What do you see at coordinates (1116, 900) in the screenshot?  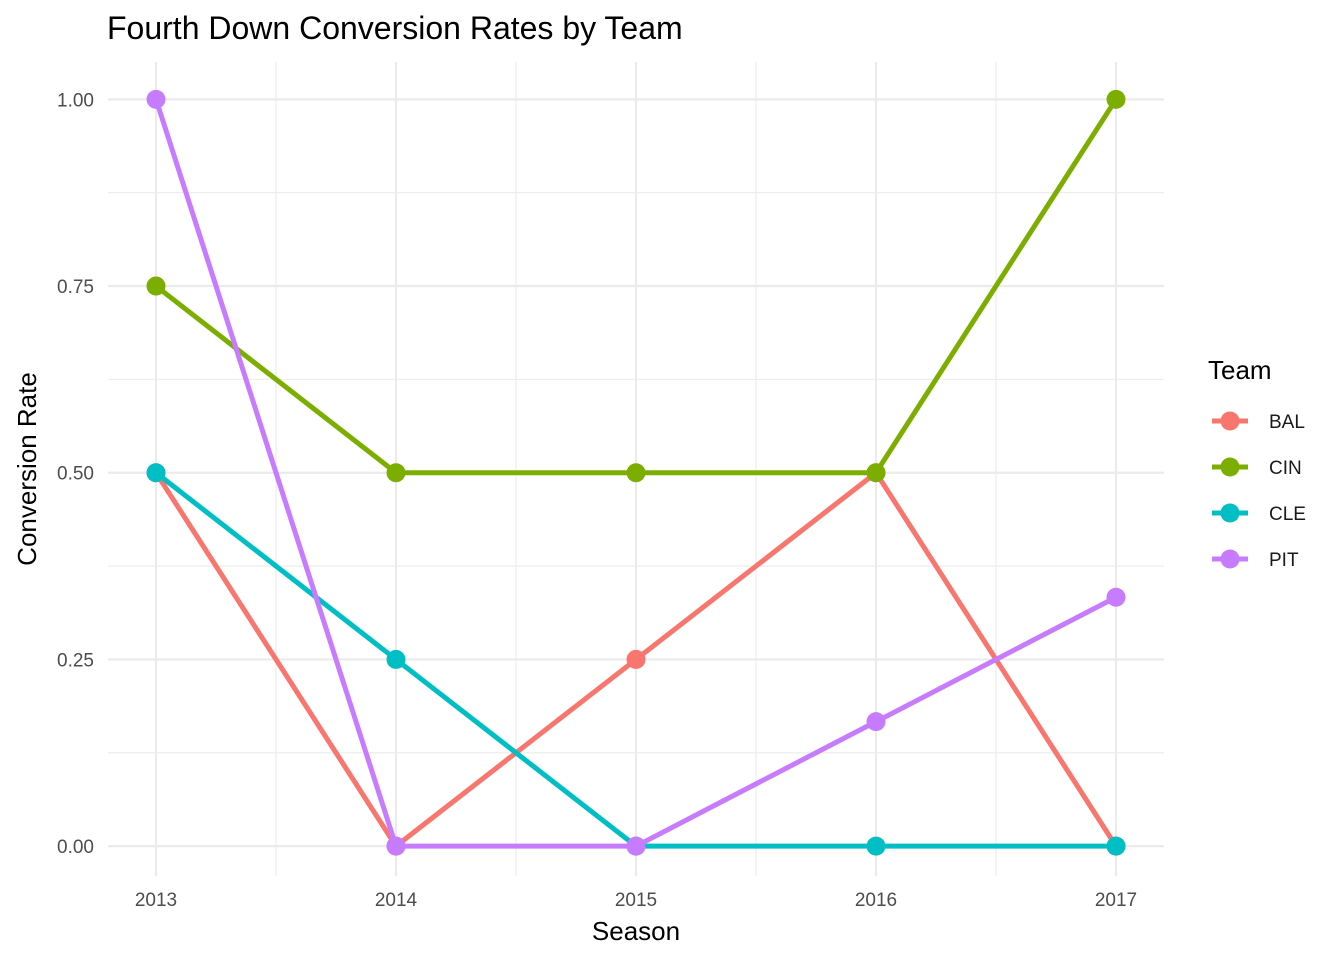 I see `x-tick-label: 2017` at bounding box center [1116, 900].